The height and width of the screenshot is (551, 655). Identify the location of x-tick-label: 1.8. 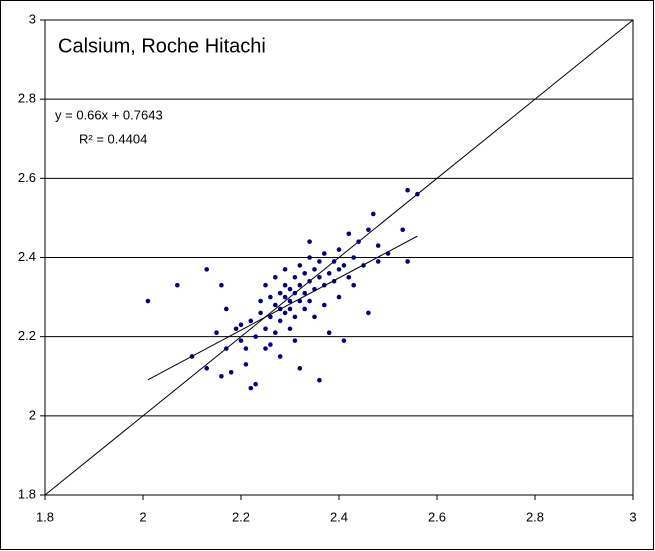
(45, 516).